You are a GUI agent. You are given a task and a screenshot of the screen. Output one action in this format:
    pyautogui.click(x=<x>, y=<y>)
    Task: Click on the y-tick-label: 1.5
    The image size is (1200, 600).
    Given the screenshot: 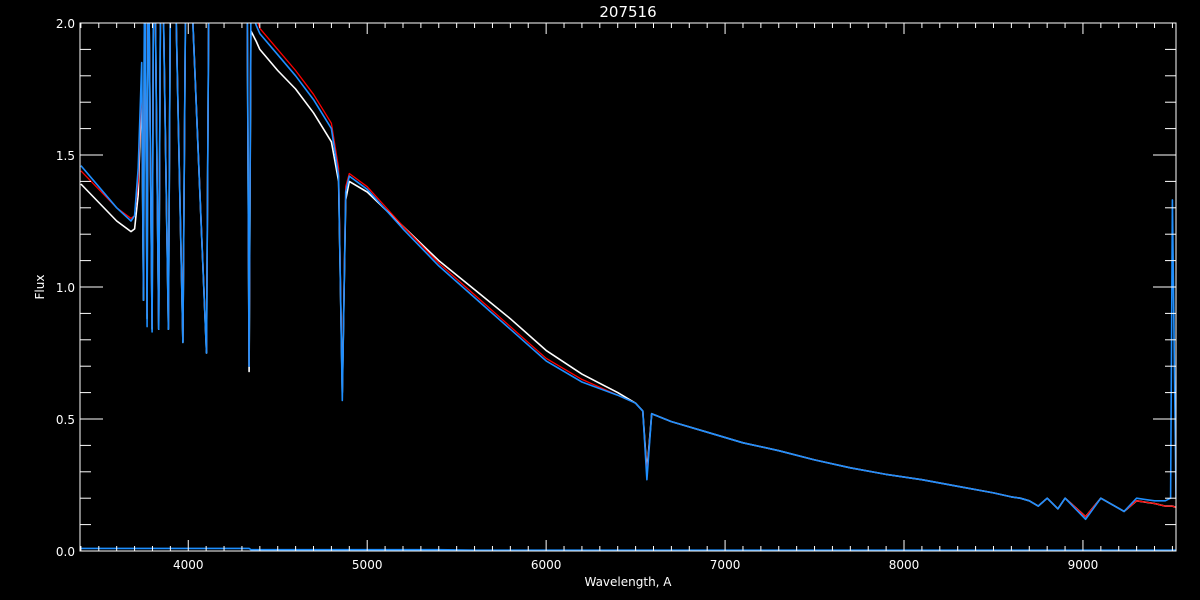 What is the action you would take?
    pyautogui.click(x=65, y=156)
    